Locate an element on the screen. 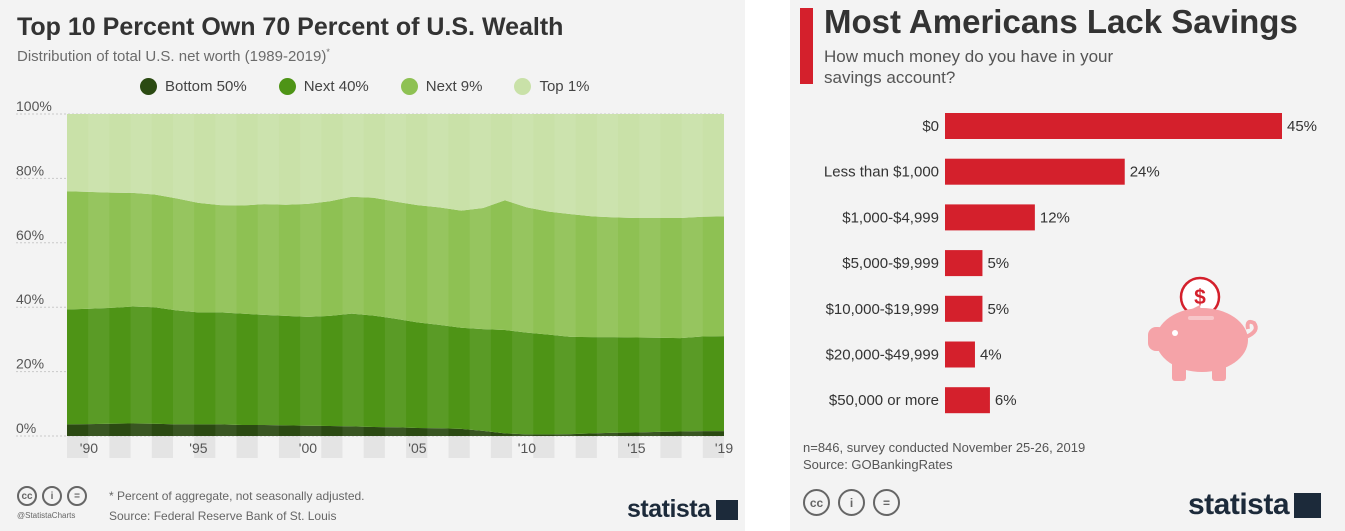 The width and height of the screenshot is (1345, 531). statista-logo-right-icon is located at coordinates (1308, 505).